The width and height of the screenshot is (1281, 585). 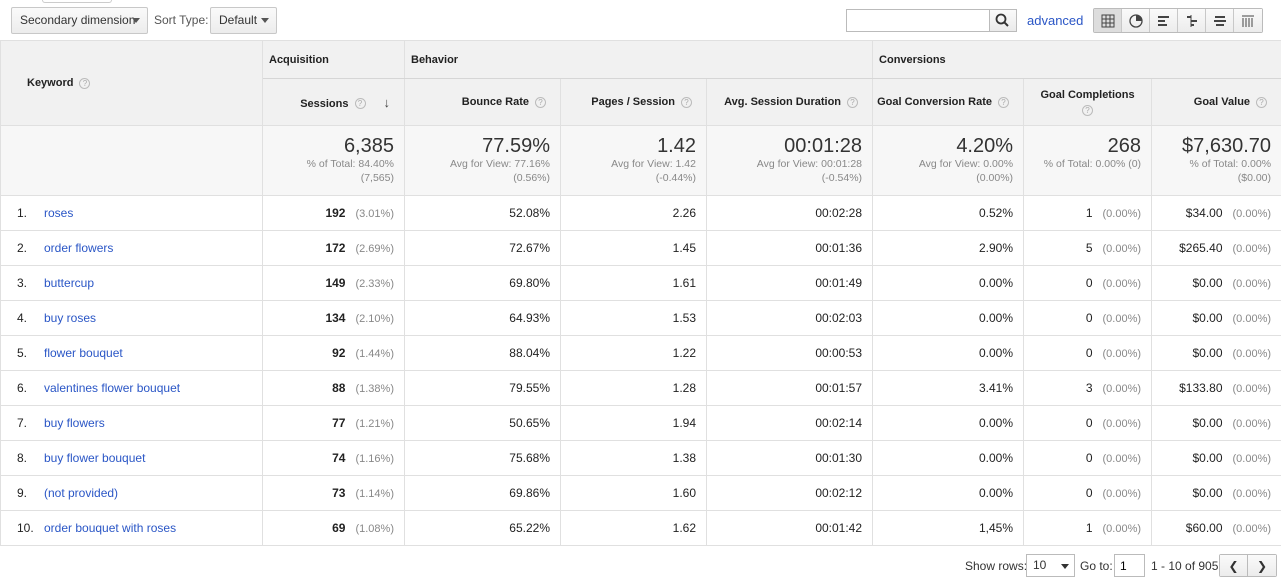 What do you see at coordinates (243, 20) in the screenshot?
I see `sort-type-dropdown: Default` at bounding box center [243, 20].